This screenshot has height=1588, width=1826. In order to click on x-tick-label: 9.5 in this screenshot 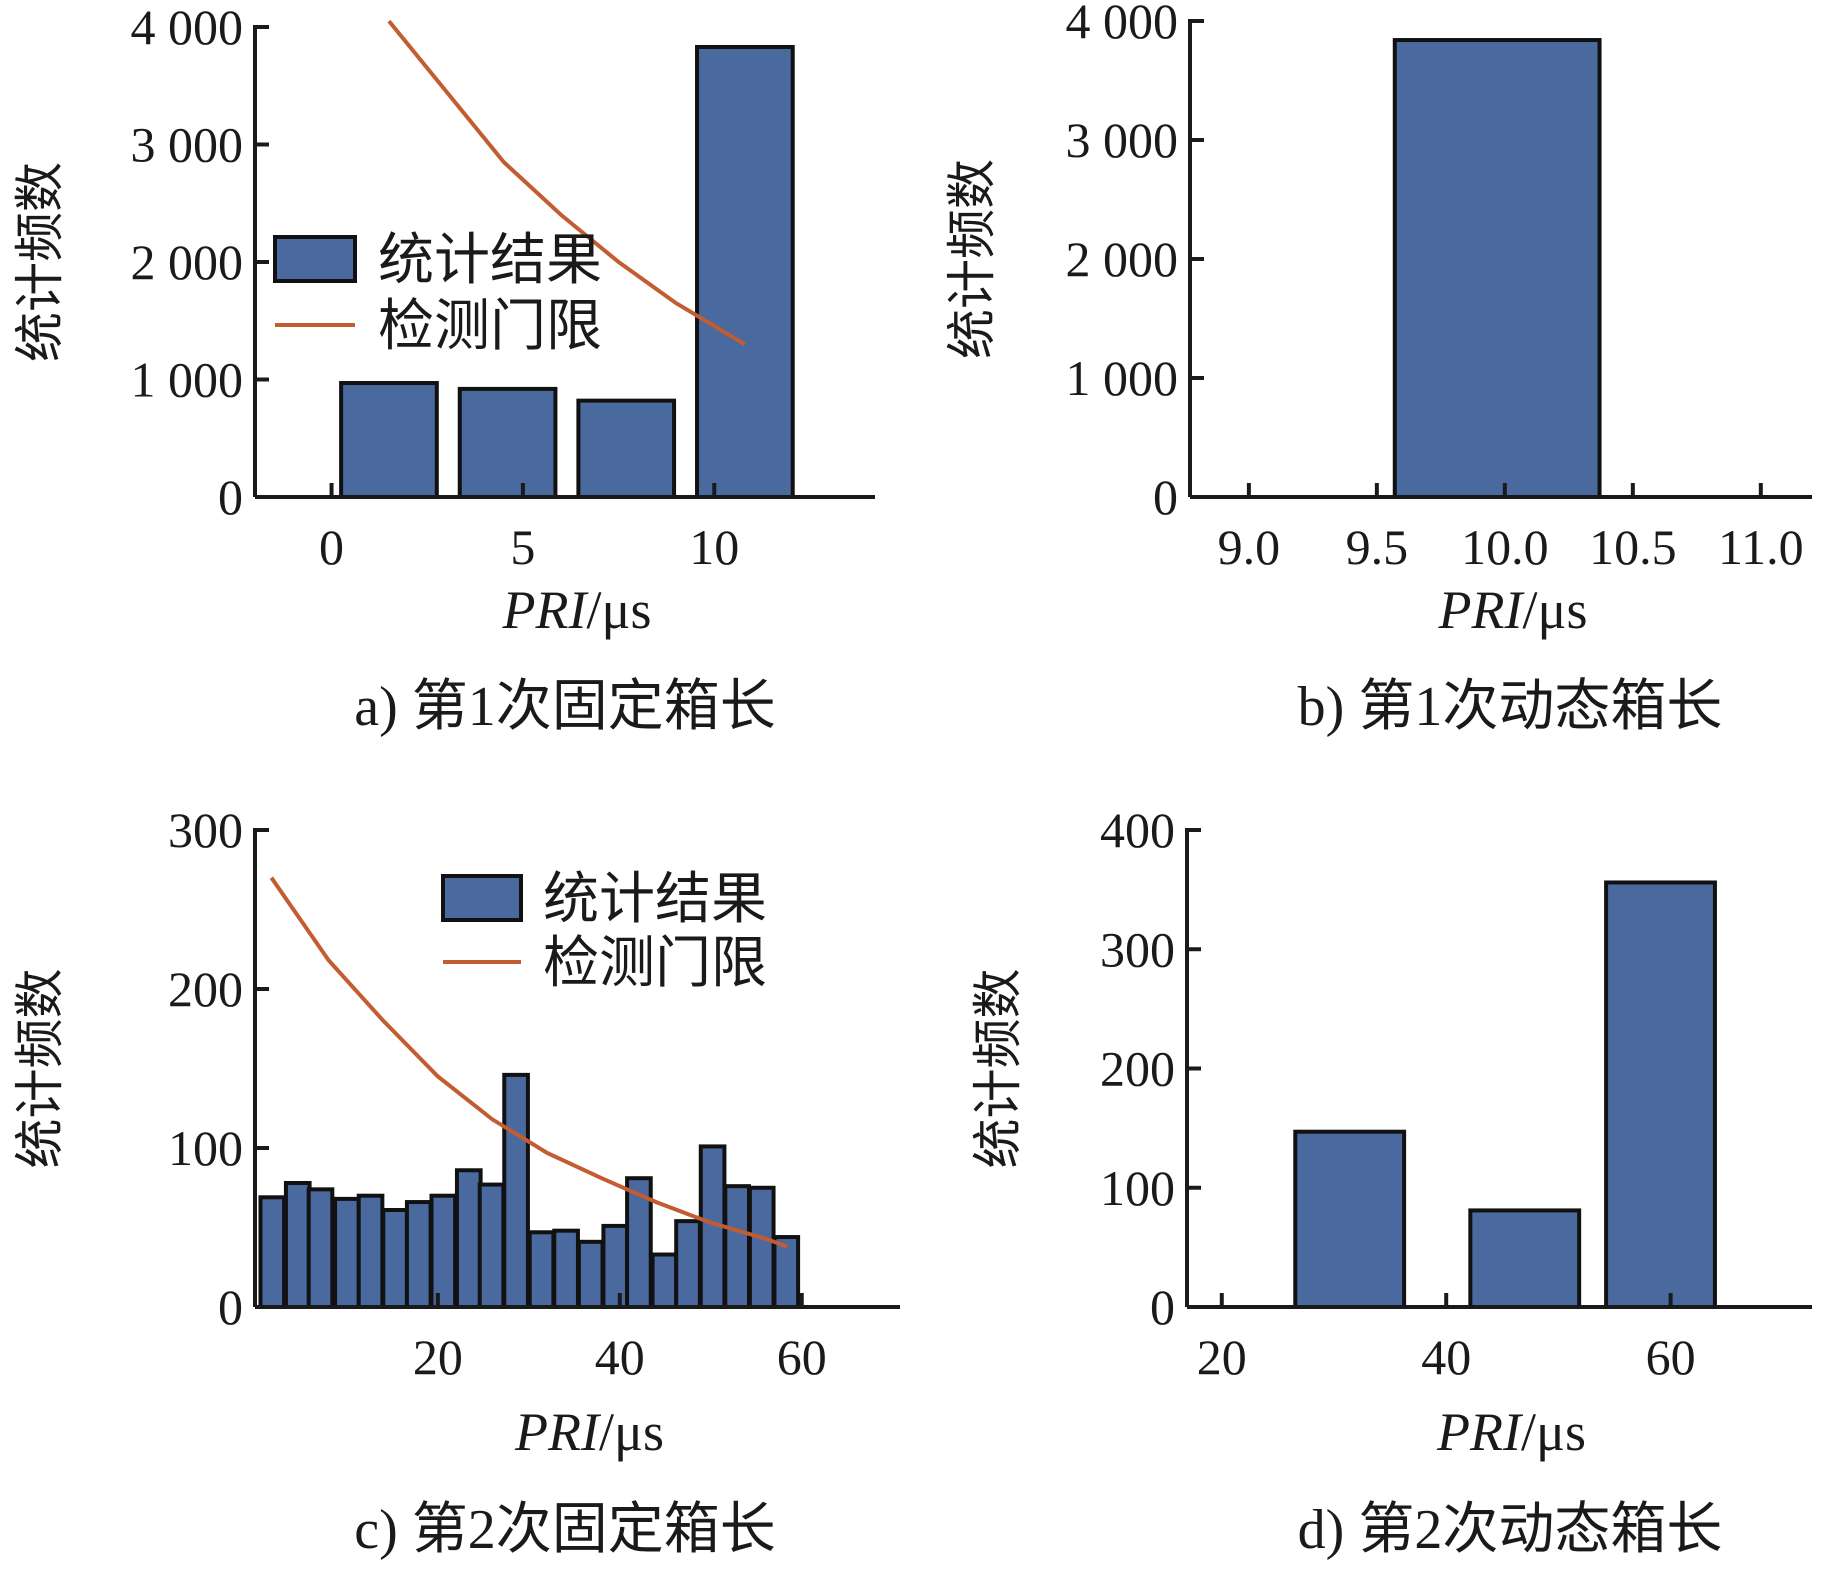, I will do `click(1377, 547)`.